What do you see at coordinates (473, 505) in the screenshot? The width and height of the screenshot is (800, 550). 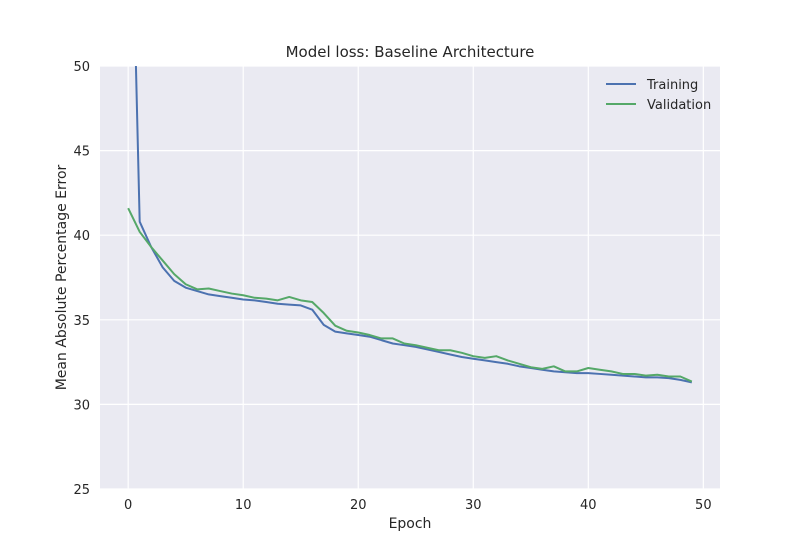 I see `x-tick-label: 30` at bounding box center [473, 505].